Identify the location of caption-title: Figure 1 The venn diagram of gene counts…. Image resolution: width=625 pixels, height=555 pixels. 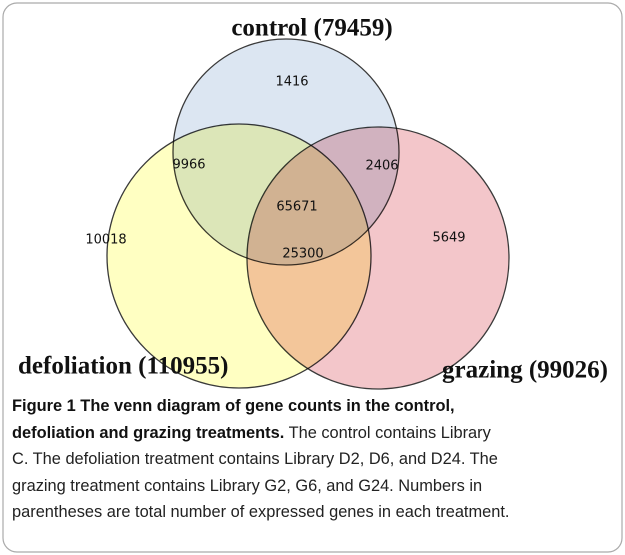
(233, 406).